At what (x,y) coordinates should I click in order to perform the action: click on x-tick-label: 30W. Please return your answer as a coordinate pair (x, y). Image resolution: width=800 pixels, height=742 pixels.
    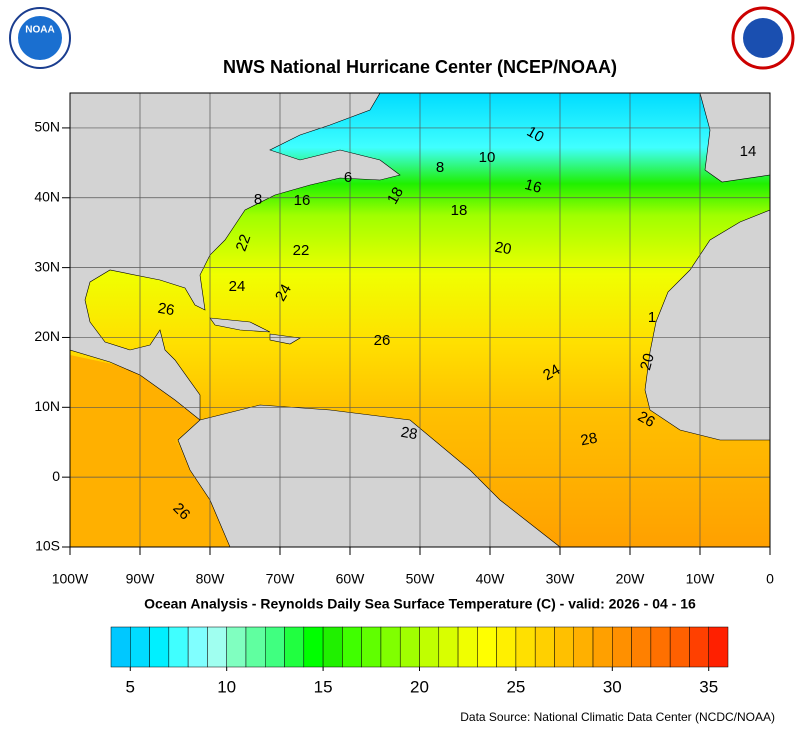
    Looking at the image, I should click on (561, 579).